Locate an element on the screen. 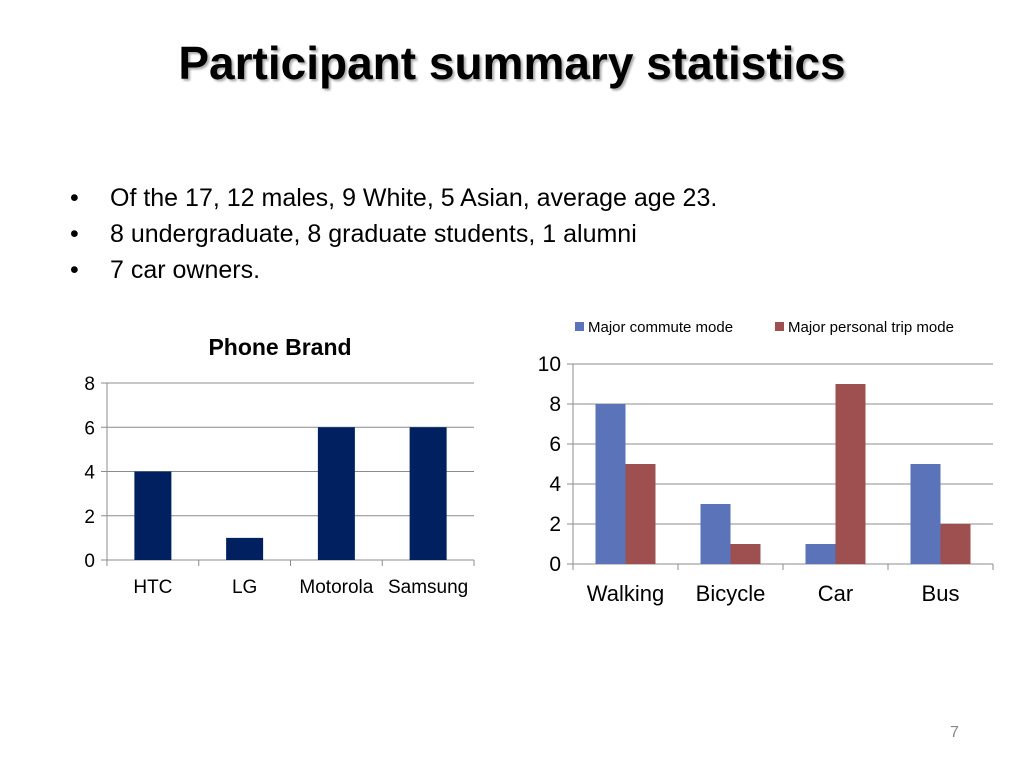 Image resolution: width=1024 pixels, height=768 pixels. x-tick-label: Bicycle is located at coordinates (731, 593).